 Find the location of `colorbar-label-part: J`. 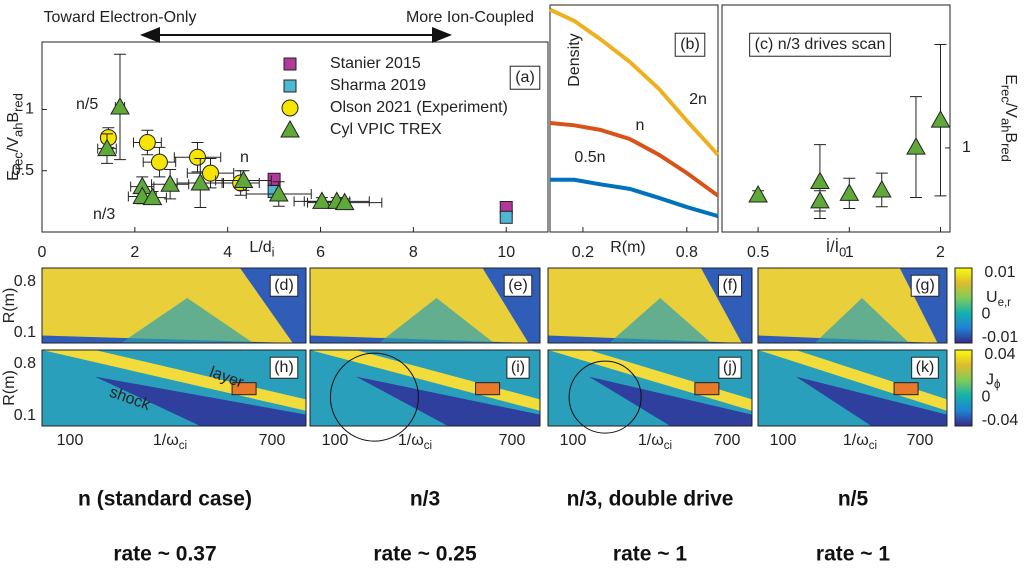

colorbar-label-part: J is located at coordinates (990, 380).